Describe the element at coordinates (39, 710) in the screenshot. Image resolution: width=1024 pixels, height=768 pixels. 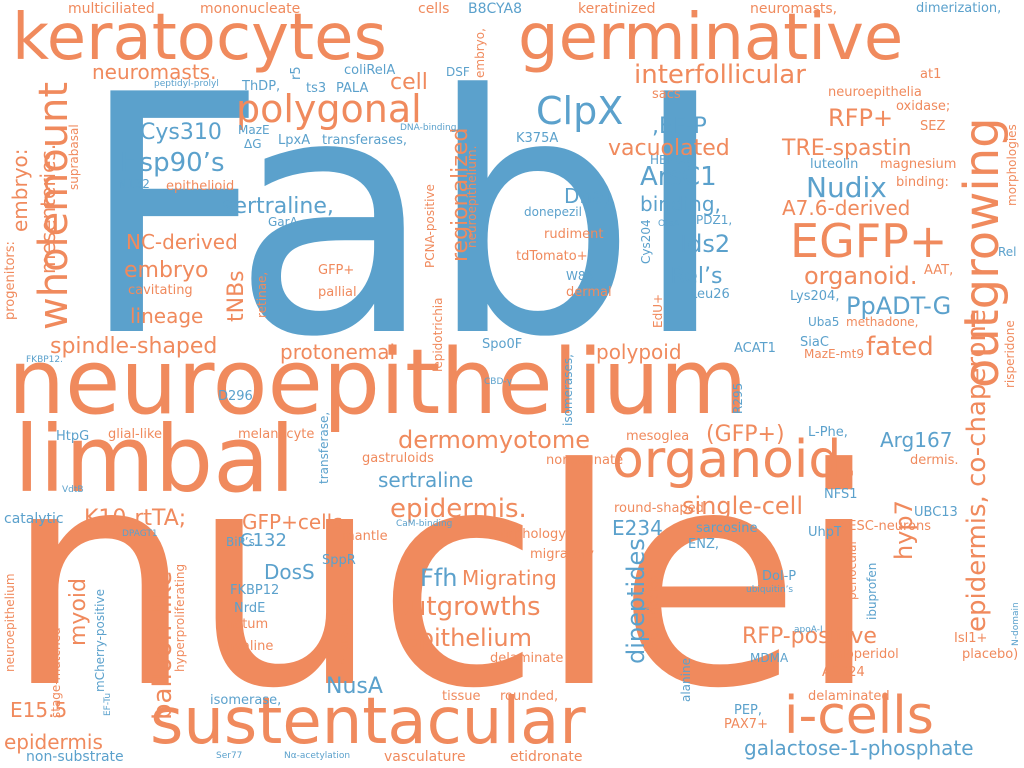
I see `word-e155: E15.5` at that location.